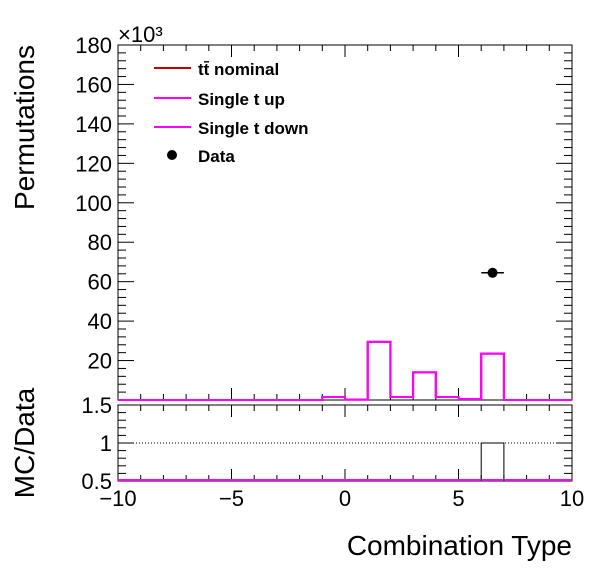 This screenshot has height=572, width=596. Describe the element at coordinates (93, 163) in the screenshot. I see `upper-y-tick-label: 120` at that location.